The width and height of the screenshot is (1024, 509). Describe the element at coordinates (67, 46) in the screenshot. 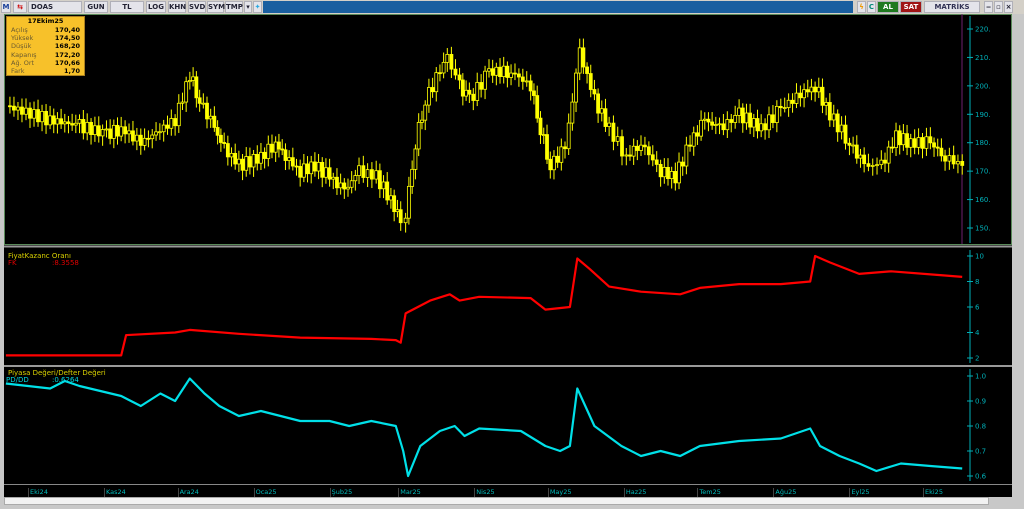

I see `info-value: 168,20` at that location.